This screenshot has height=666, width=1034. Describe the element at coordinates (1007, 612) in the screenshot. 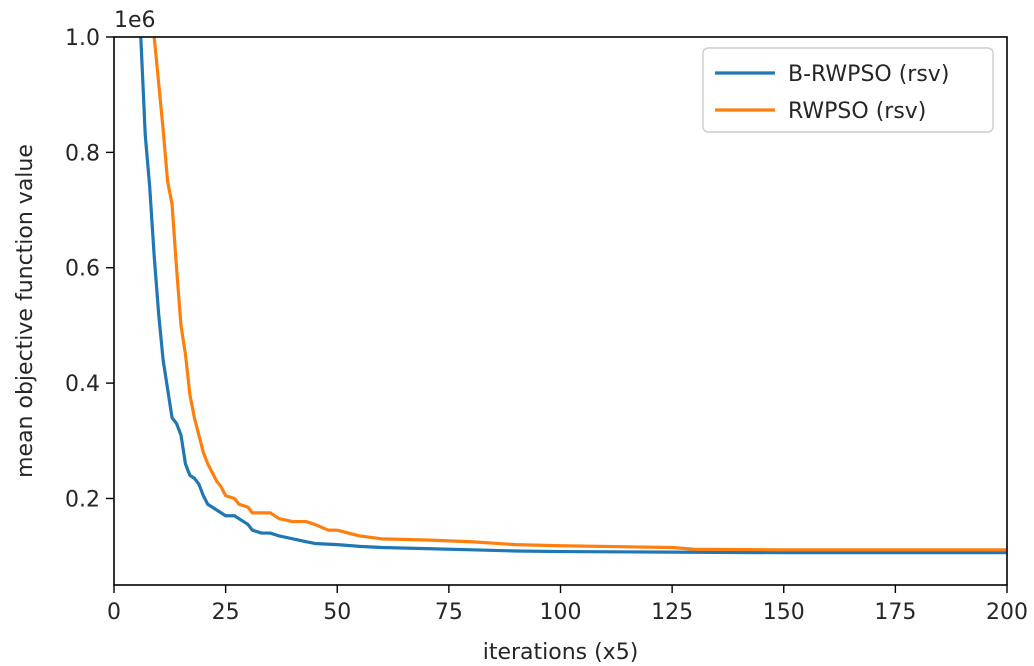

I see `x-tick-label: 200` at that location.